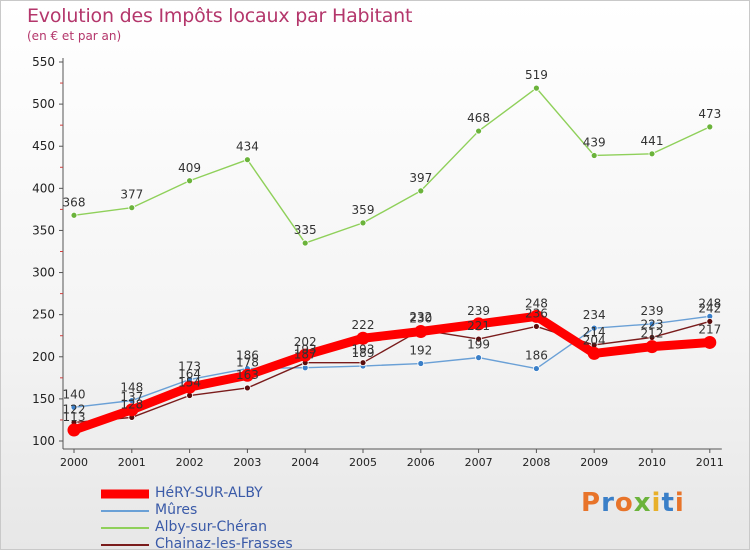 The width and height of the screenshot is (750, 553). What do you see at coordinates (43, 357) in the screenshot?
I see `y-tick-label: 200` at bounding box center [43, 357].